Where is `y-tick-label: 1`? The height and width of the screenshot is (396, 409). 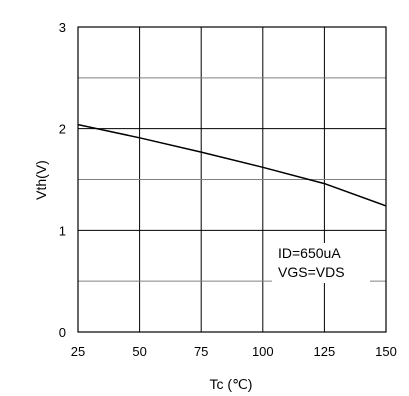 y-tick-label: 1 is located at coordinates (62, 230).